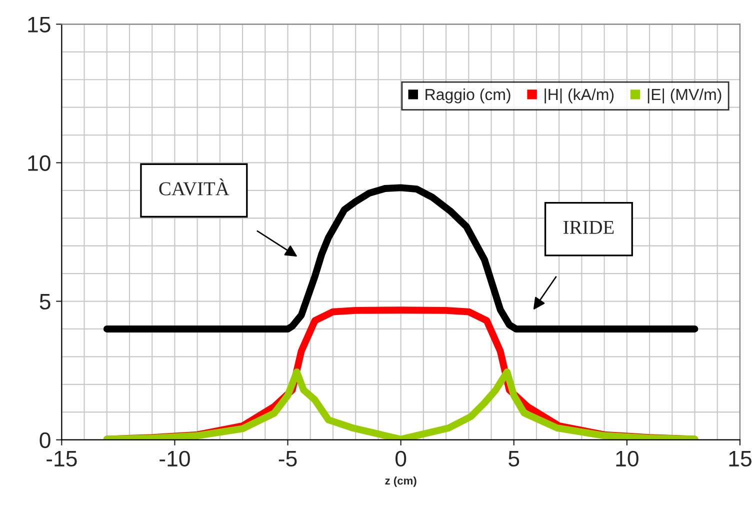  I want to click on annotation: CAVITÀ, so click(194, 187).